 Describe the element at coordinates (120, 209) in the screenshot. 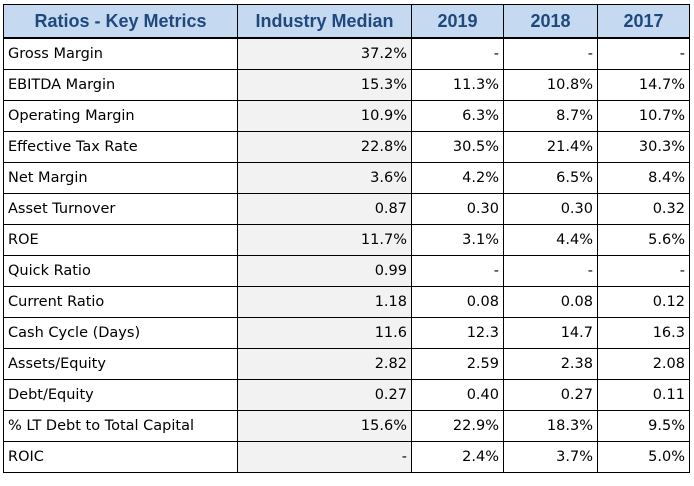

I see `metric-cell: Asset Turnover` at that location.